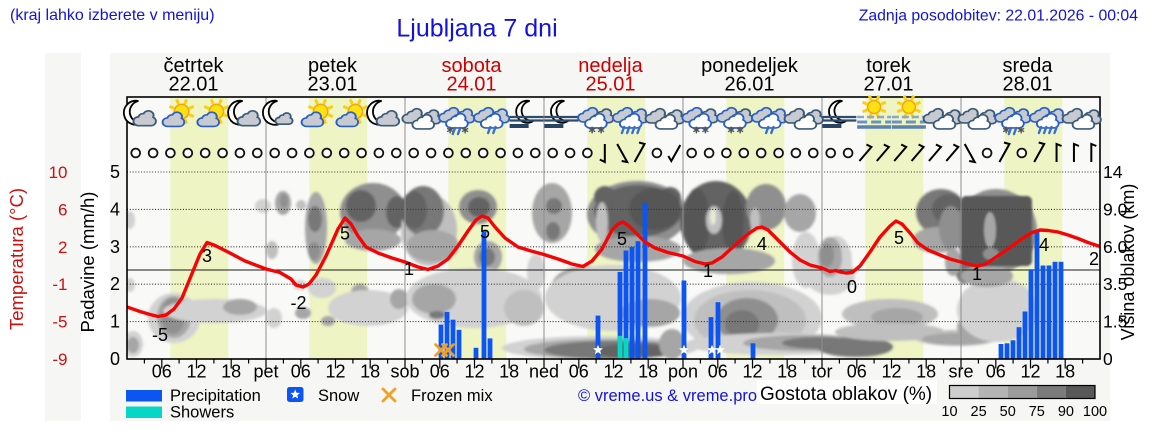  Describe the element at coordinates (298, 303) in the screenshot. I see `svg-text: -2` at that location.